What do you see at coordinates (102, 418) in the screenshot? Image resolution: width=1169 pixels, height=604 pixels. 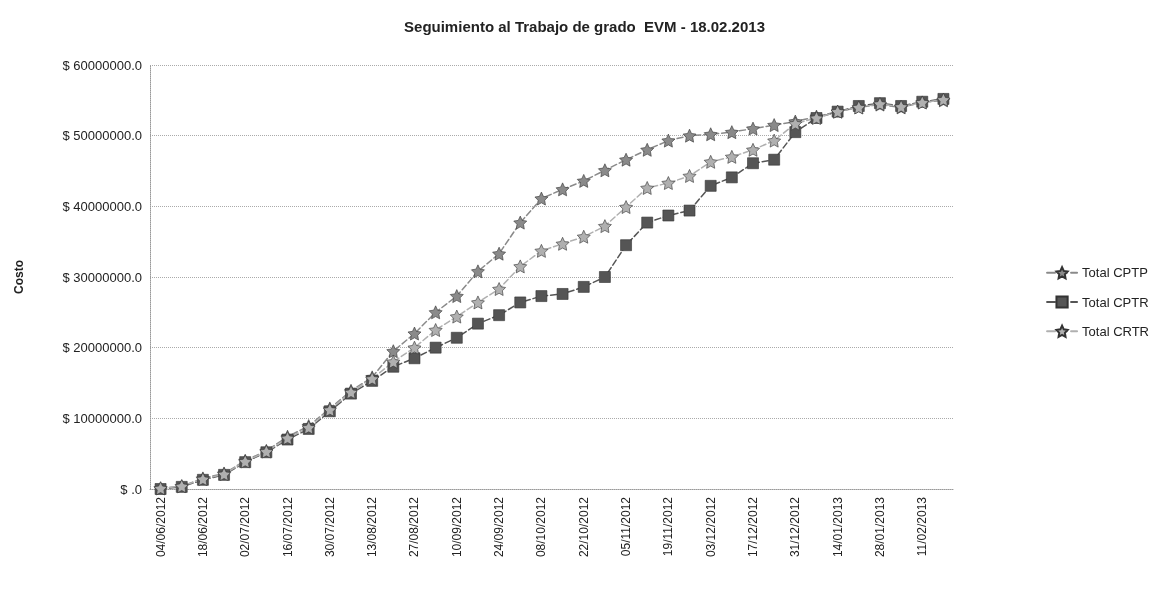 I see `y-tick-label: $ 10000000.0` at bounding box center [102, 418].